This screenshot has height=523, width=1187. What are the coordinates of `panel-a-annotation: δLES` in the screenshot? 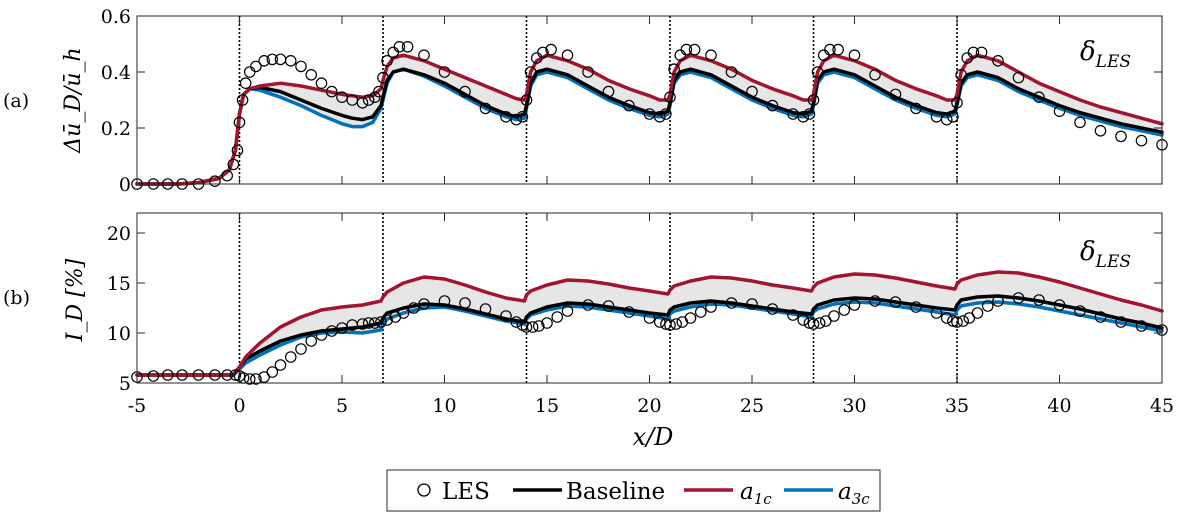 It's located at (1105, 54).